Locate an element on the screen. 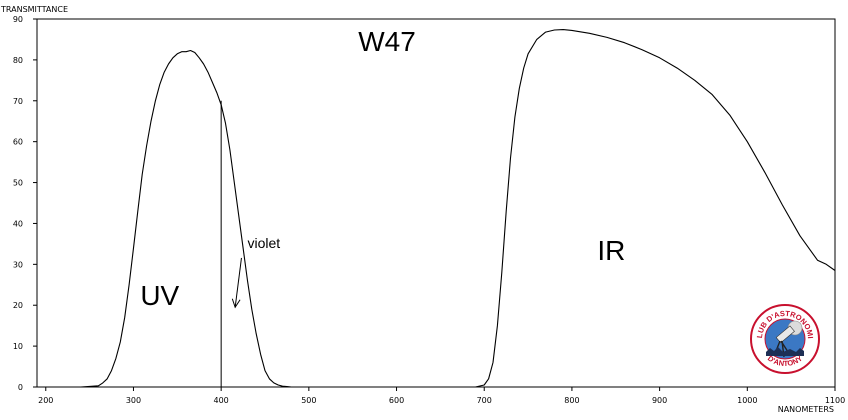 The width and height of the screenshot is (848, 420). x-tick-label: 400 is located at coordinates (221, 400).